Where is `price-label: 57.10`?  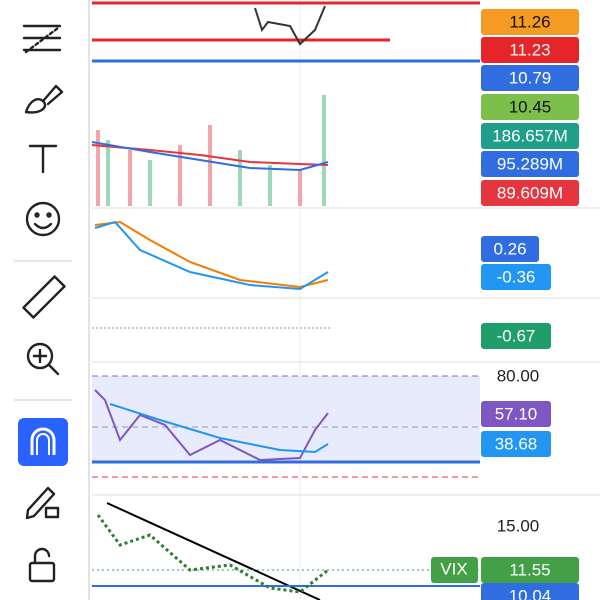
price-label: 57.10 is located at coordinates (516, 413).